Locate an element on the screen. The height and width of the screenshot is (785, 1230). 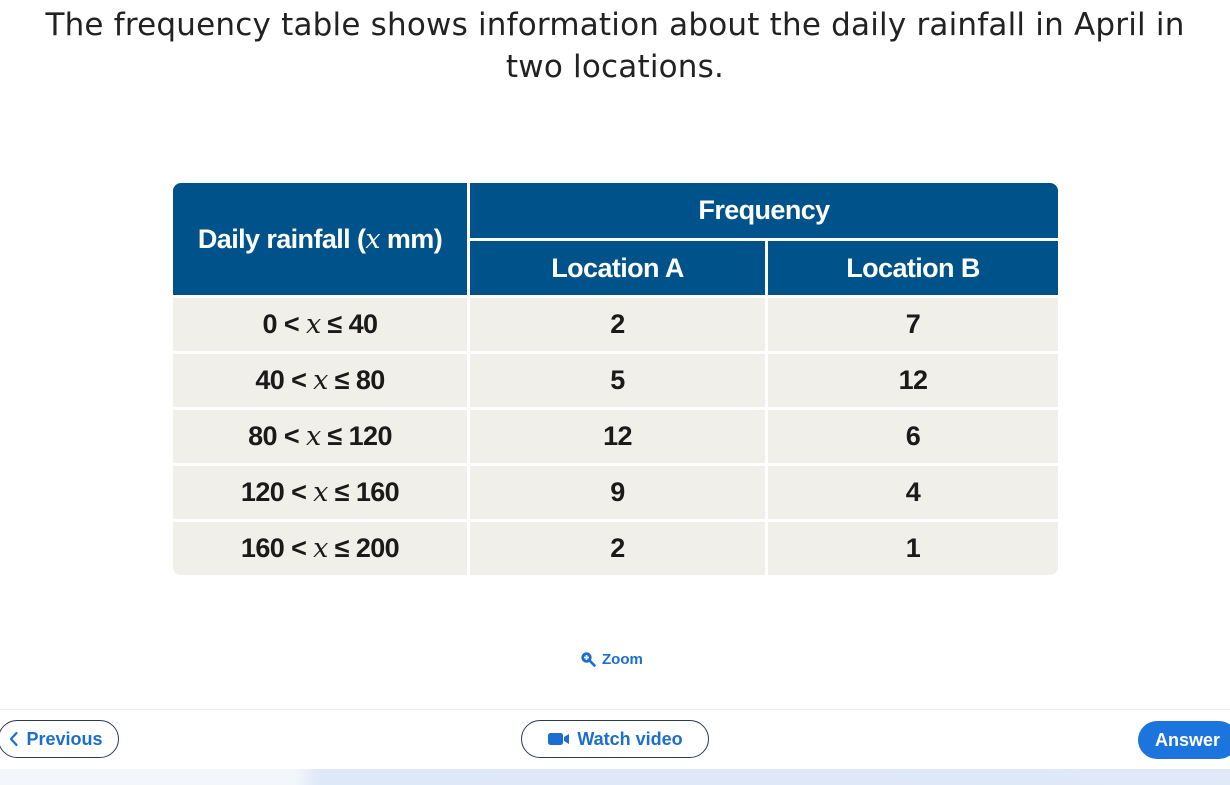
location-b-frequency-cell: 12 is located at coordinates (913, 379).